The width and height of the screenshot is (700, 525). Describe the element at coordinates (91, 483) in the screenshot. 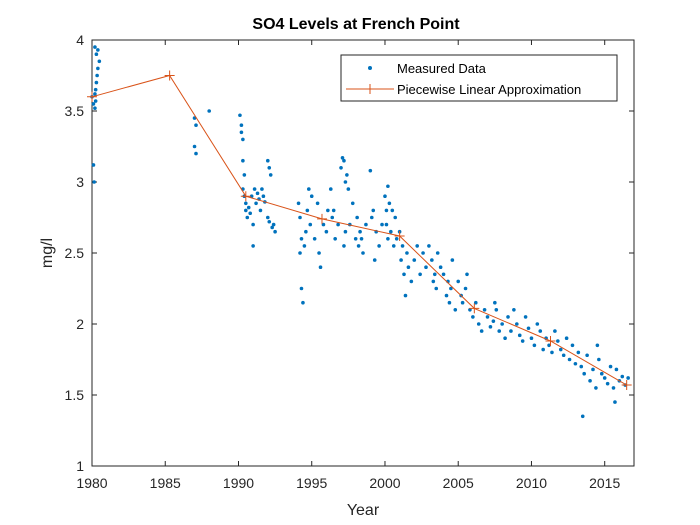

I see `x-tick-label: 1980` at that location.